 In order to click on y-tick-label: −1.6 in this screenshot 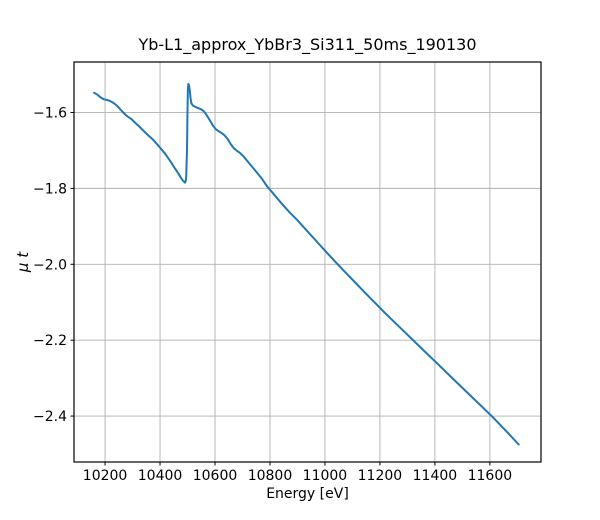, I will do `click(50, 113)`.